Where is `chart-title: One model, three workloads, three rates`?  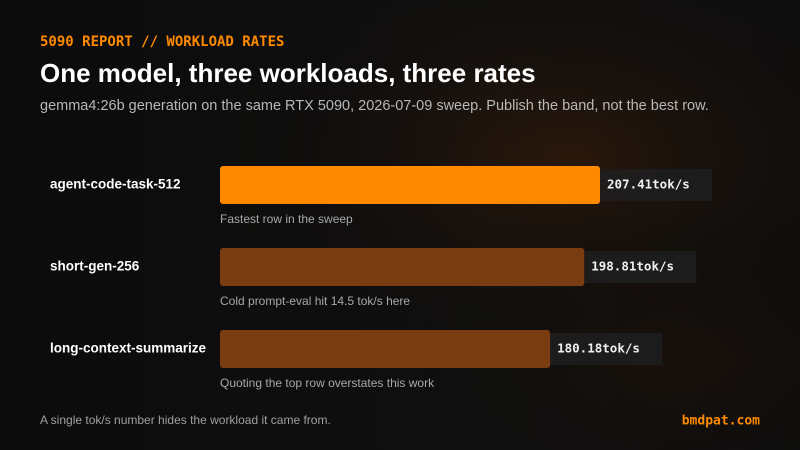
chart-title: One model, three workloads, three rates is located at coordinates (288, 73).